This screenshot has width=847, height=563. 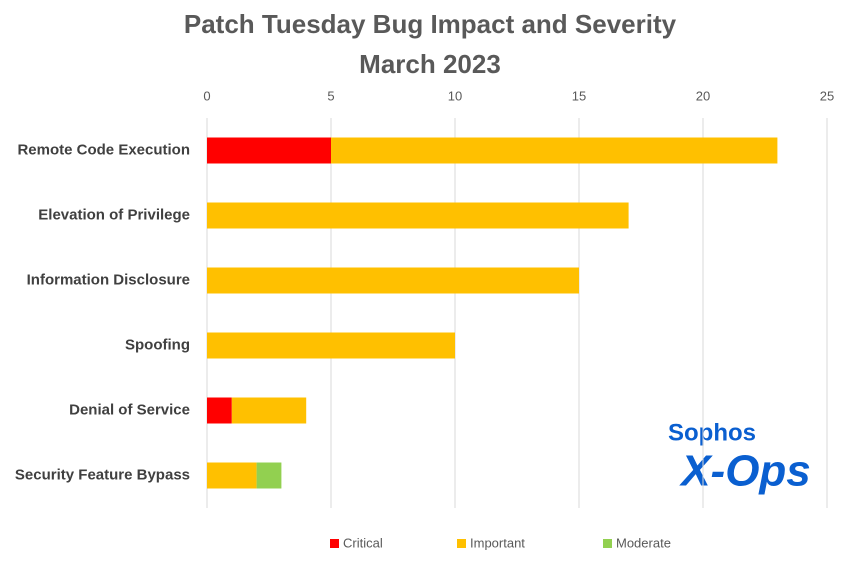 I want to click on x-tick-label: 15, so click(x=579, y=95).